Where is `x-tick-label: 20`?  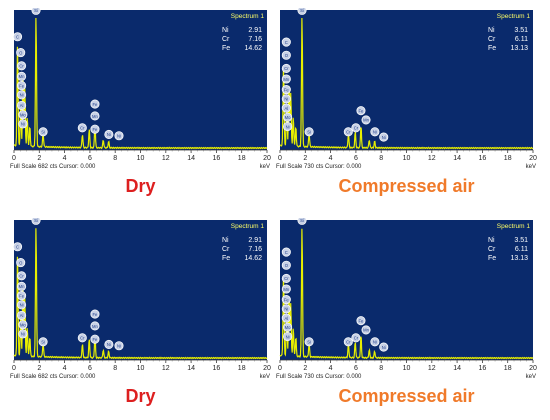 x-tick-label: 20 is located at coordinates (267, 368).